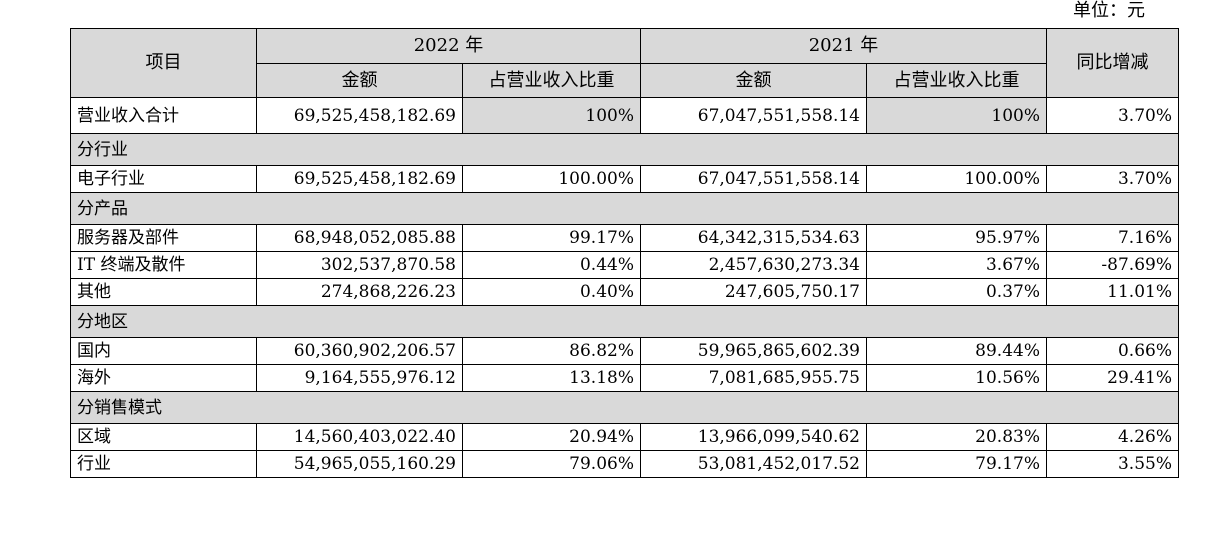 The width and height of the screenshot is (1221, 546). I want to click on share-2022: 20.94%, so click(551, 437).